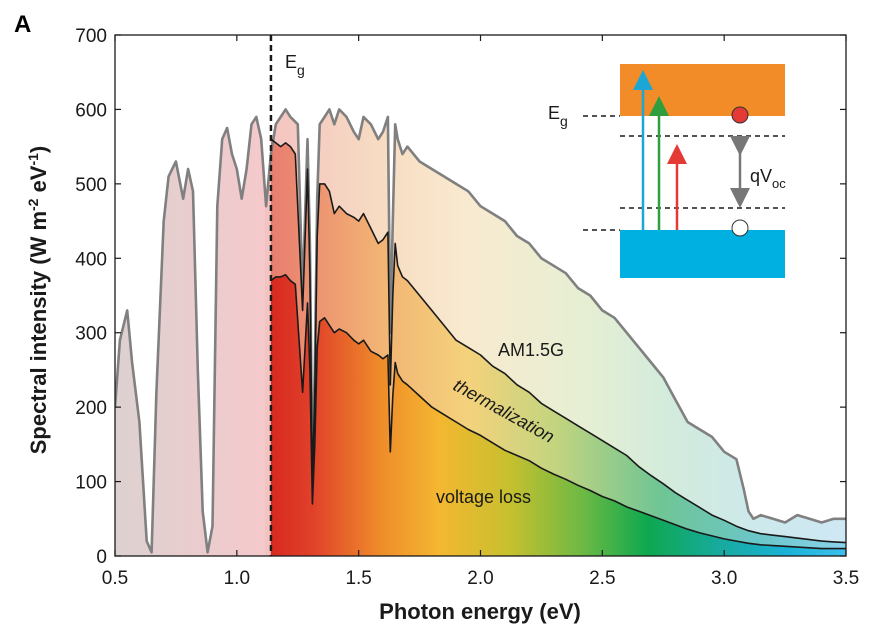 The height and width of the screenshot is (631, 872). I want to click on y-tick-label: 300, so click(91, 334).